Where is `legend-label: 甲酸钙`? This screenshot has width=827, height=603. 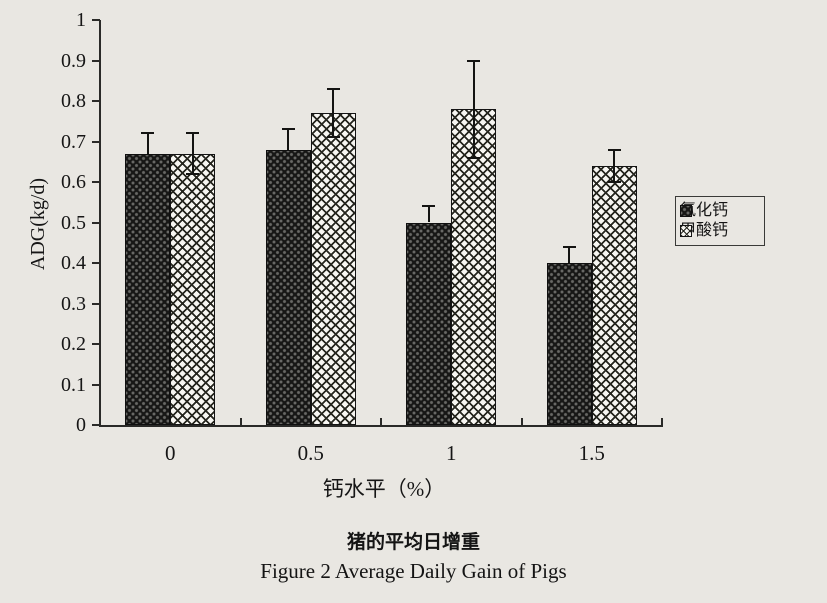 legend-label: 甲酸钙 is located at coordinates (704, 230).